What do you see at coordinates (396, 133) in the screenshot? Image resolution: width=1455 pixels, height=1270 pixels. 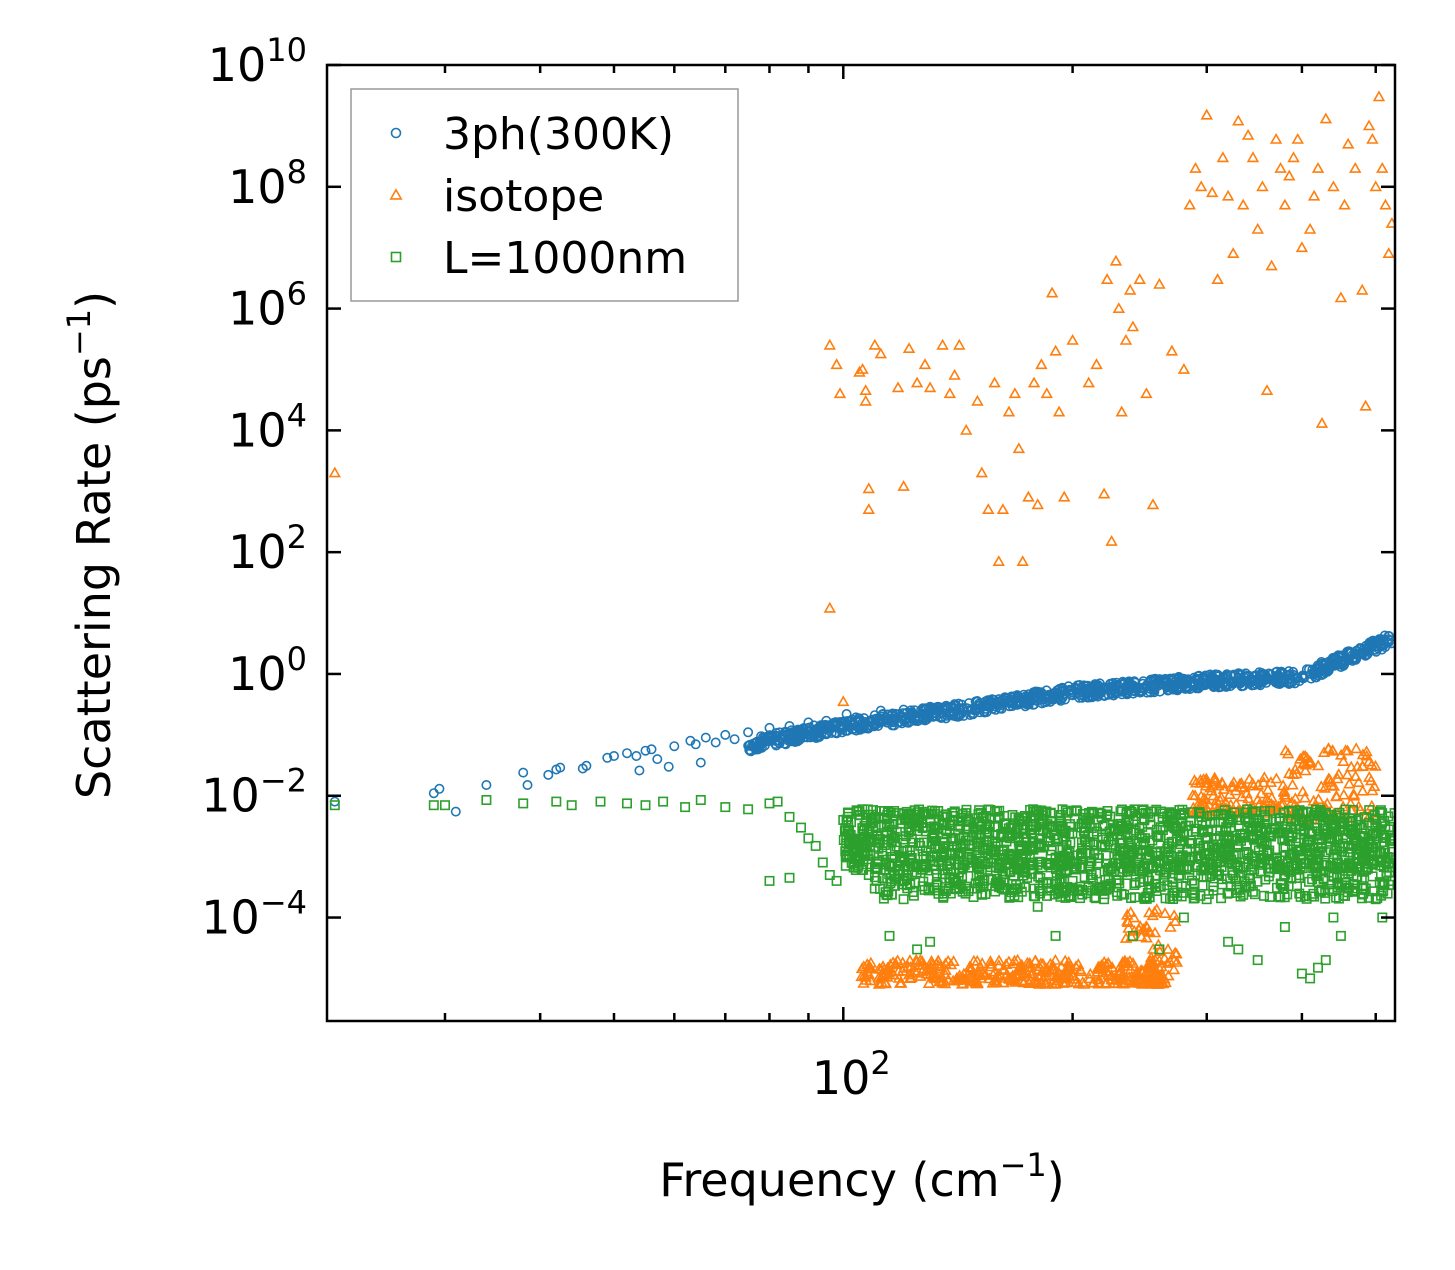 I see `legend-marker-3ph` at bounding box center [396, 133].